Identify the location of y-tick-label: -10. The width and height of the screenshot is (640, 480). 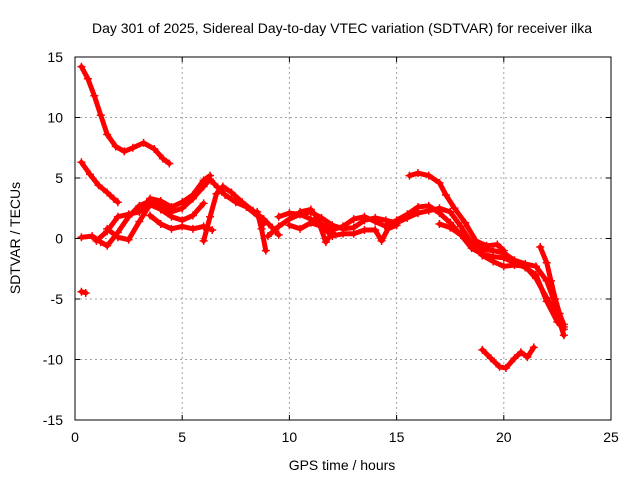
(53, 360).